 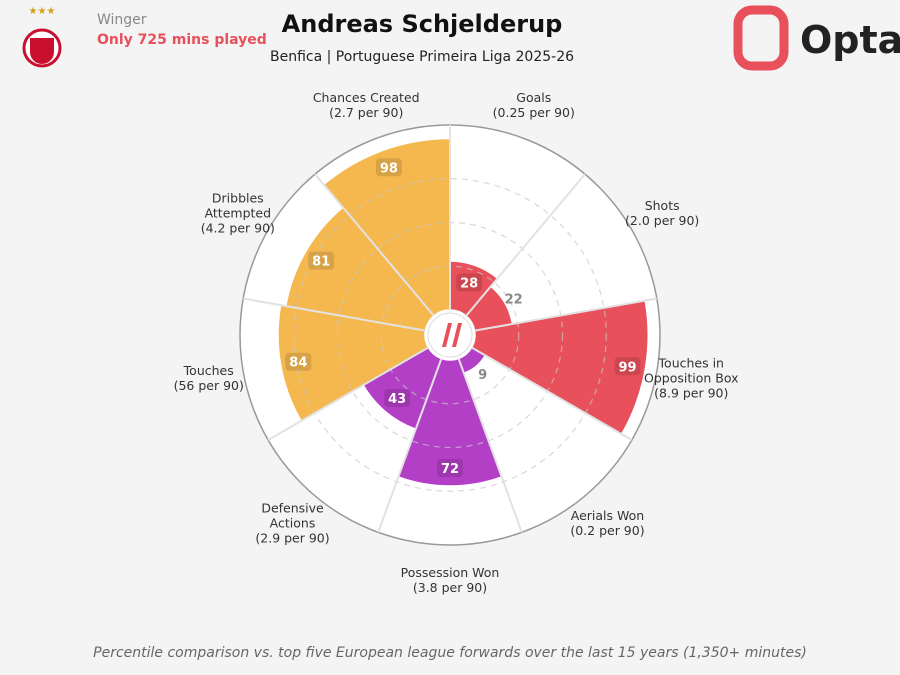 I want to click on value-label: 99, so click(x=627, y=367).